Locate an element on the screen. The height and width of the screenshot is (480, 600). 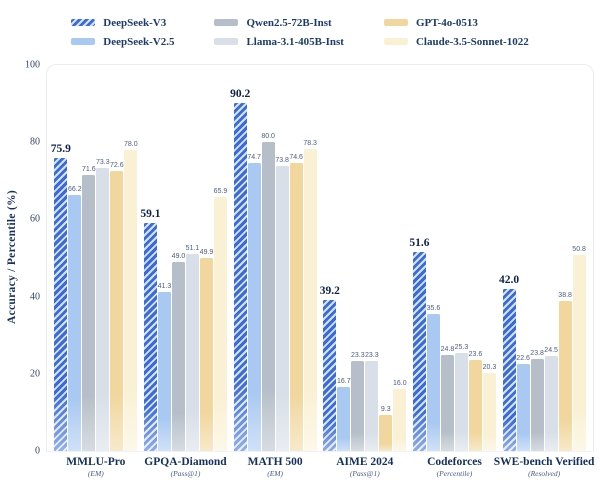
bar-value-label: 78.0 is located at coordinates (131, 144).